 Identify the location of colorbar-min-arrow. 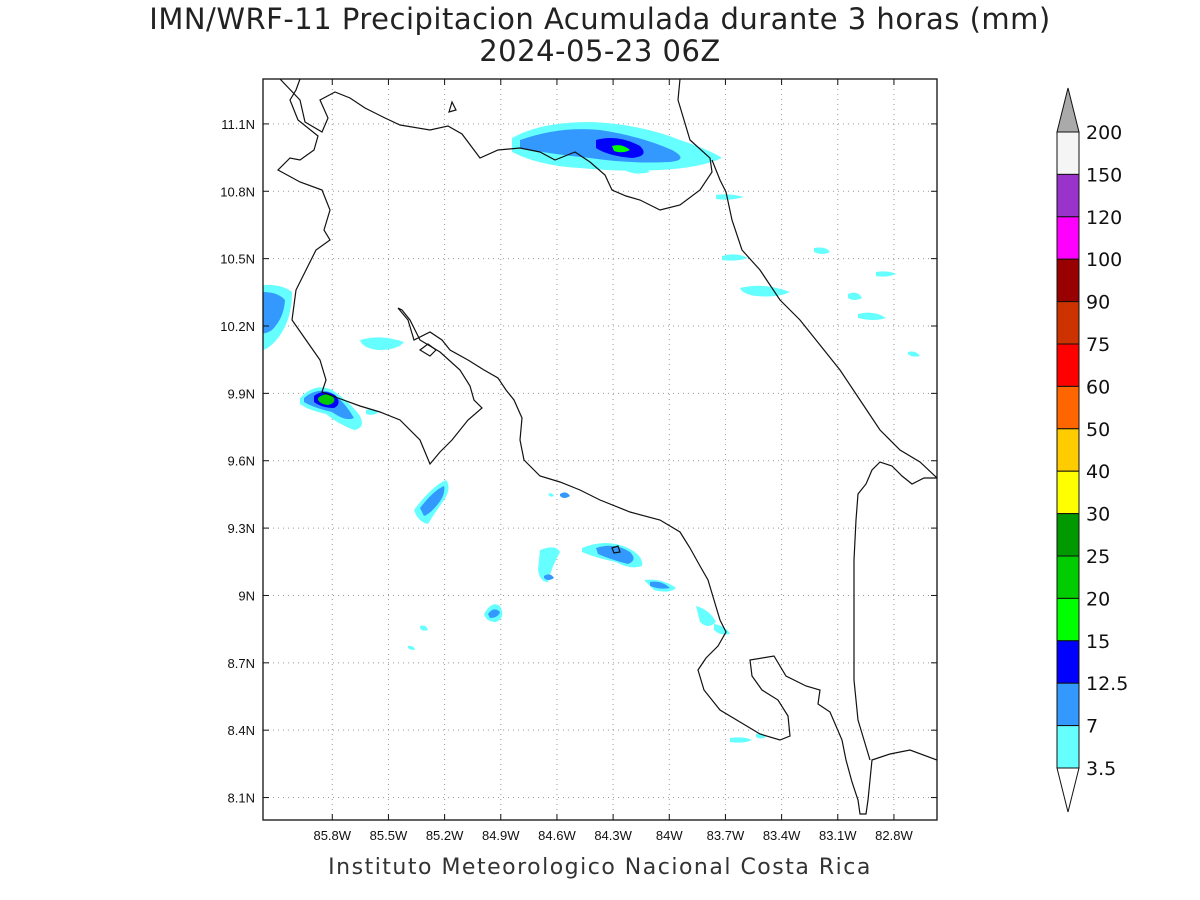
(1068, 790).